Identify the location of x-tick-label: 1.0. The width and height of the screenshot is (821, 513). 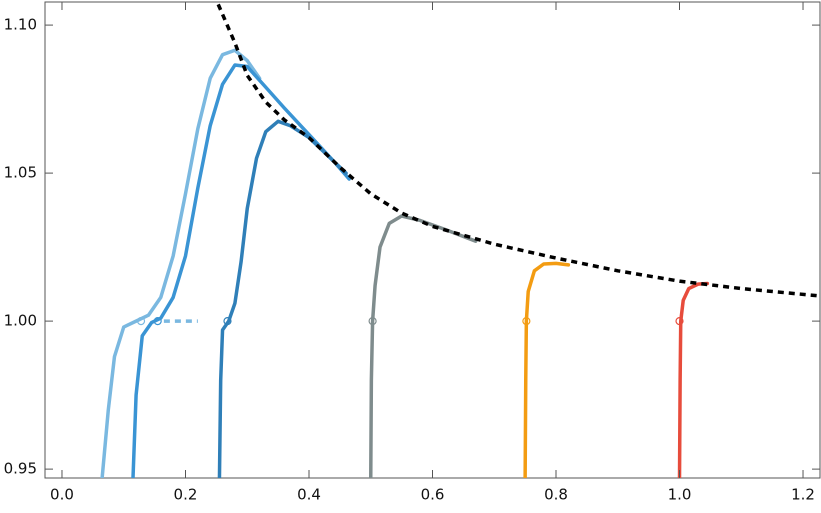
(680, 495).